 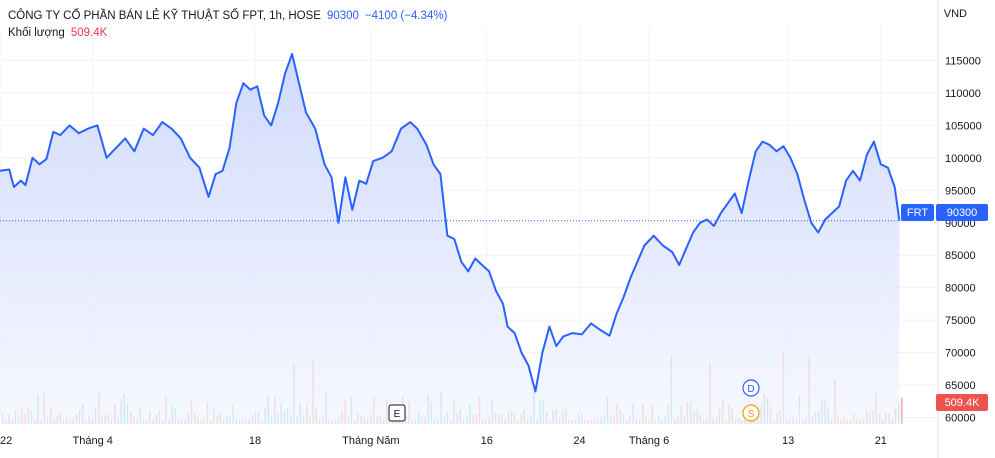 What do you see at coordinates (963, 94) in the screenshot?
I see `y-tick-label: 110000` at bounding box center [963, 94].